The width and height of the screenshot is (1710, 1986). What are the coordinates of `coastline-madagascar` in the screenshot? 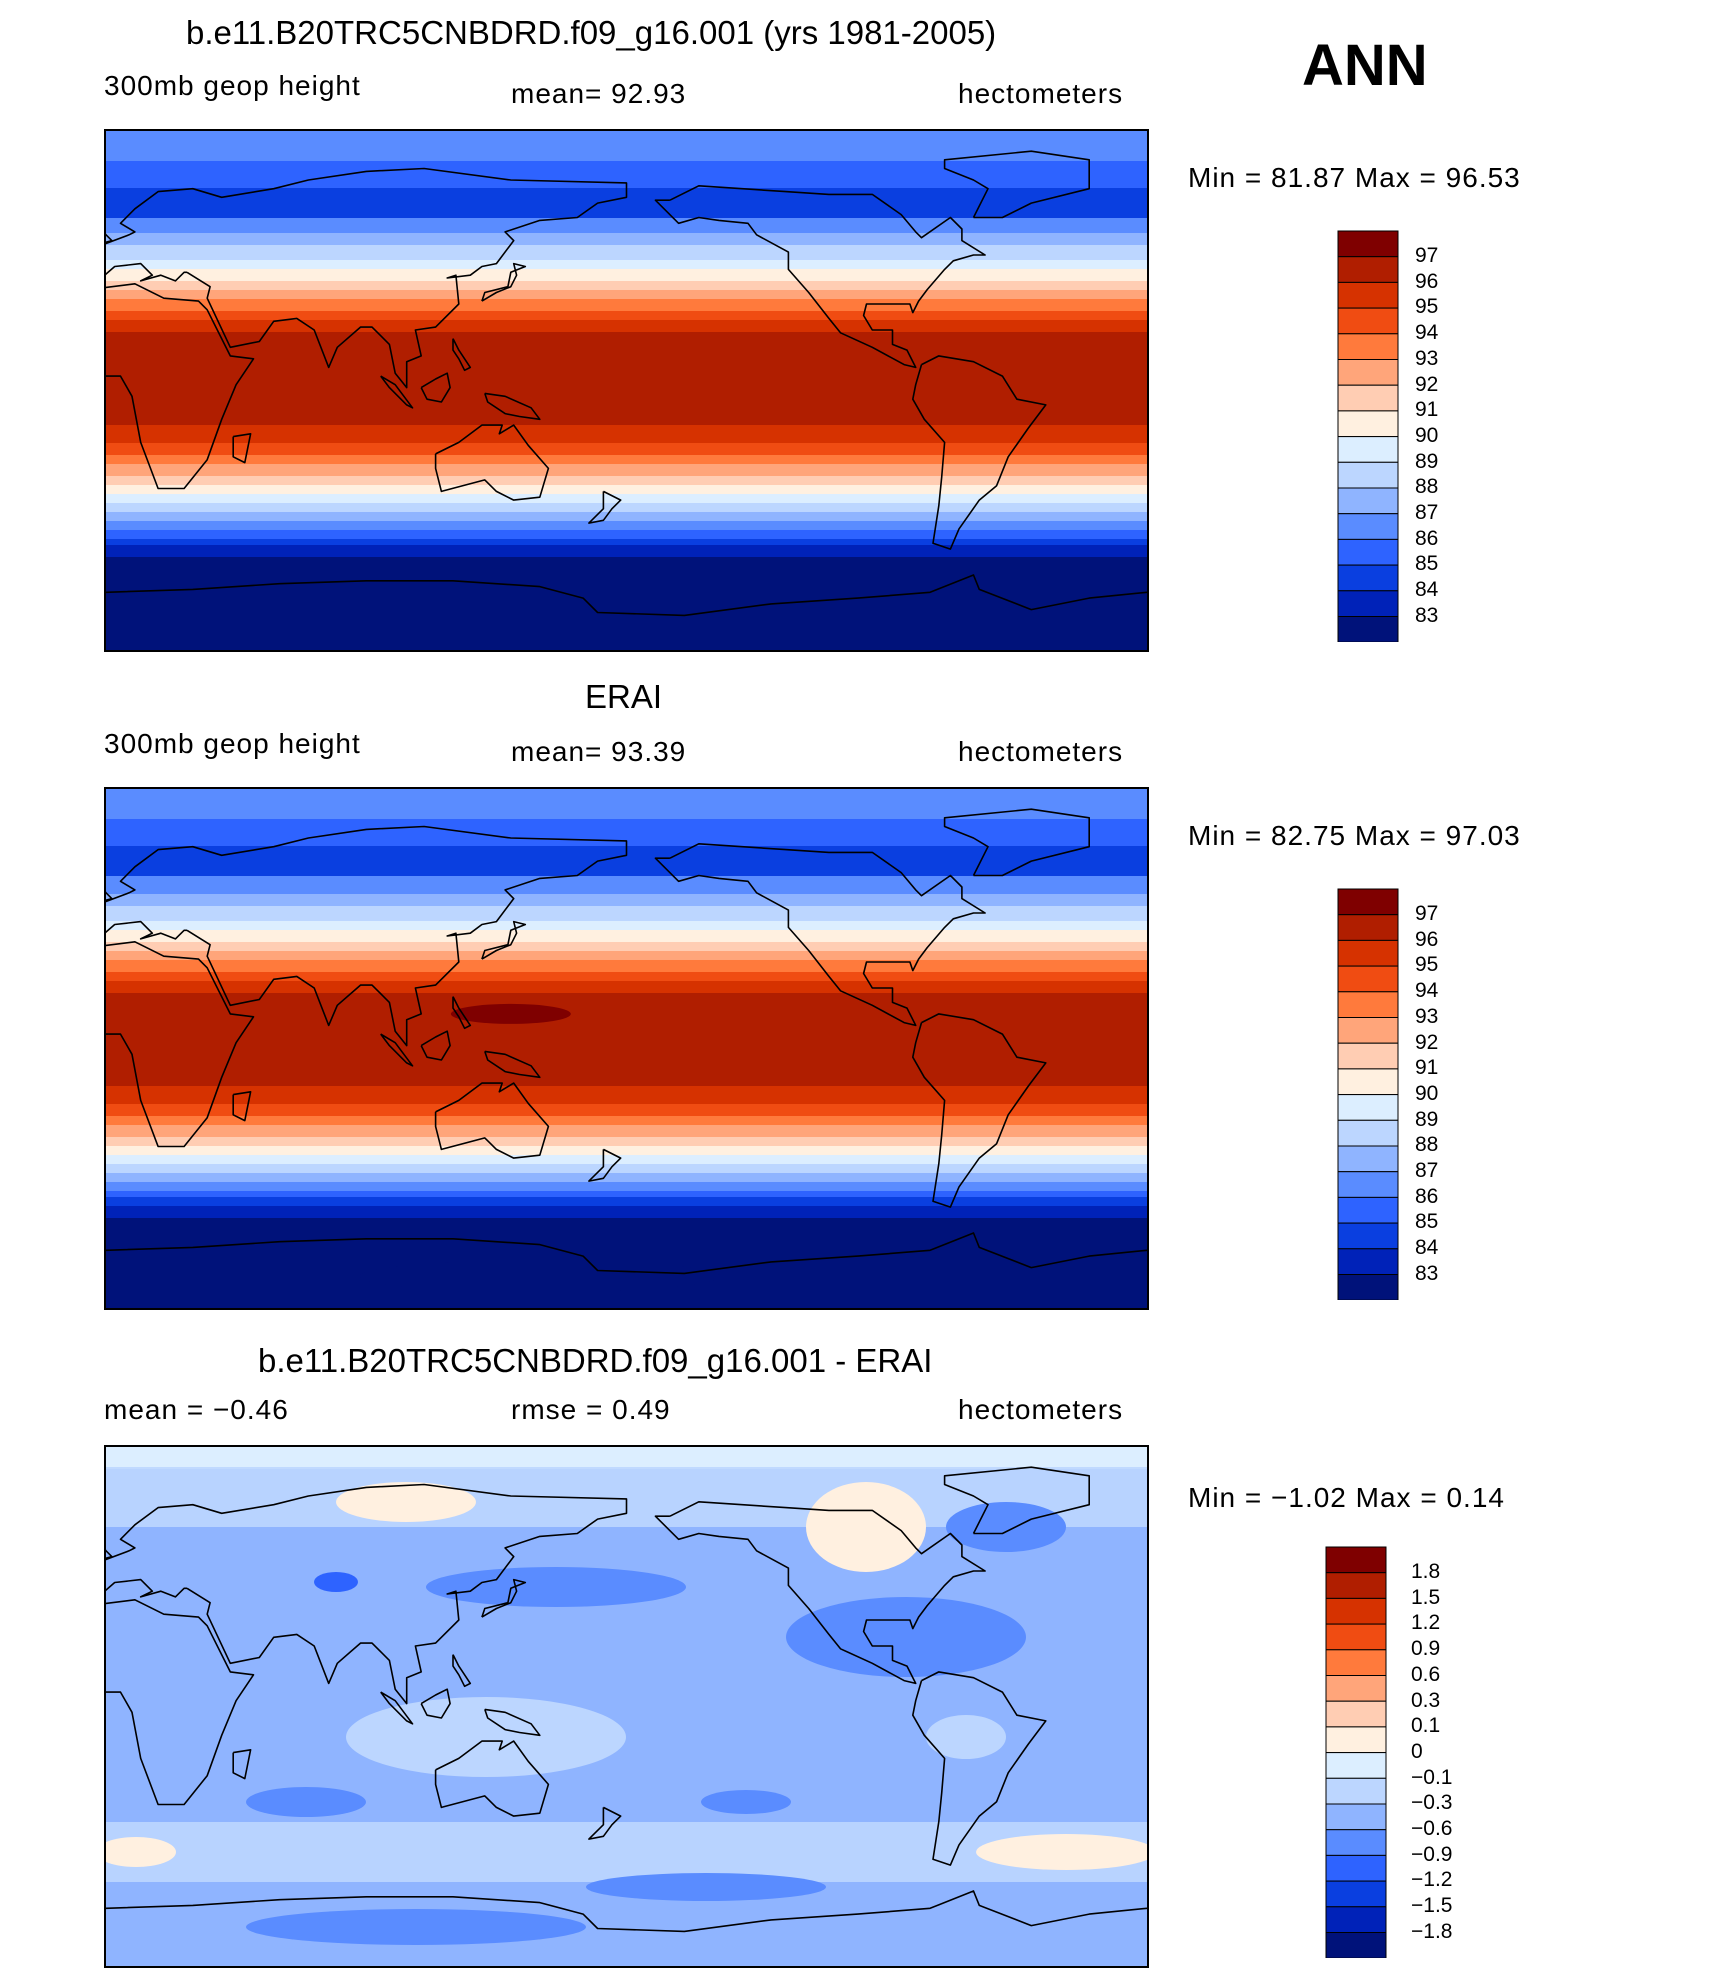 It's located at (242, 448).